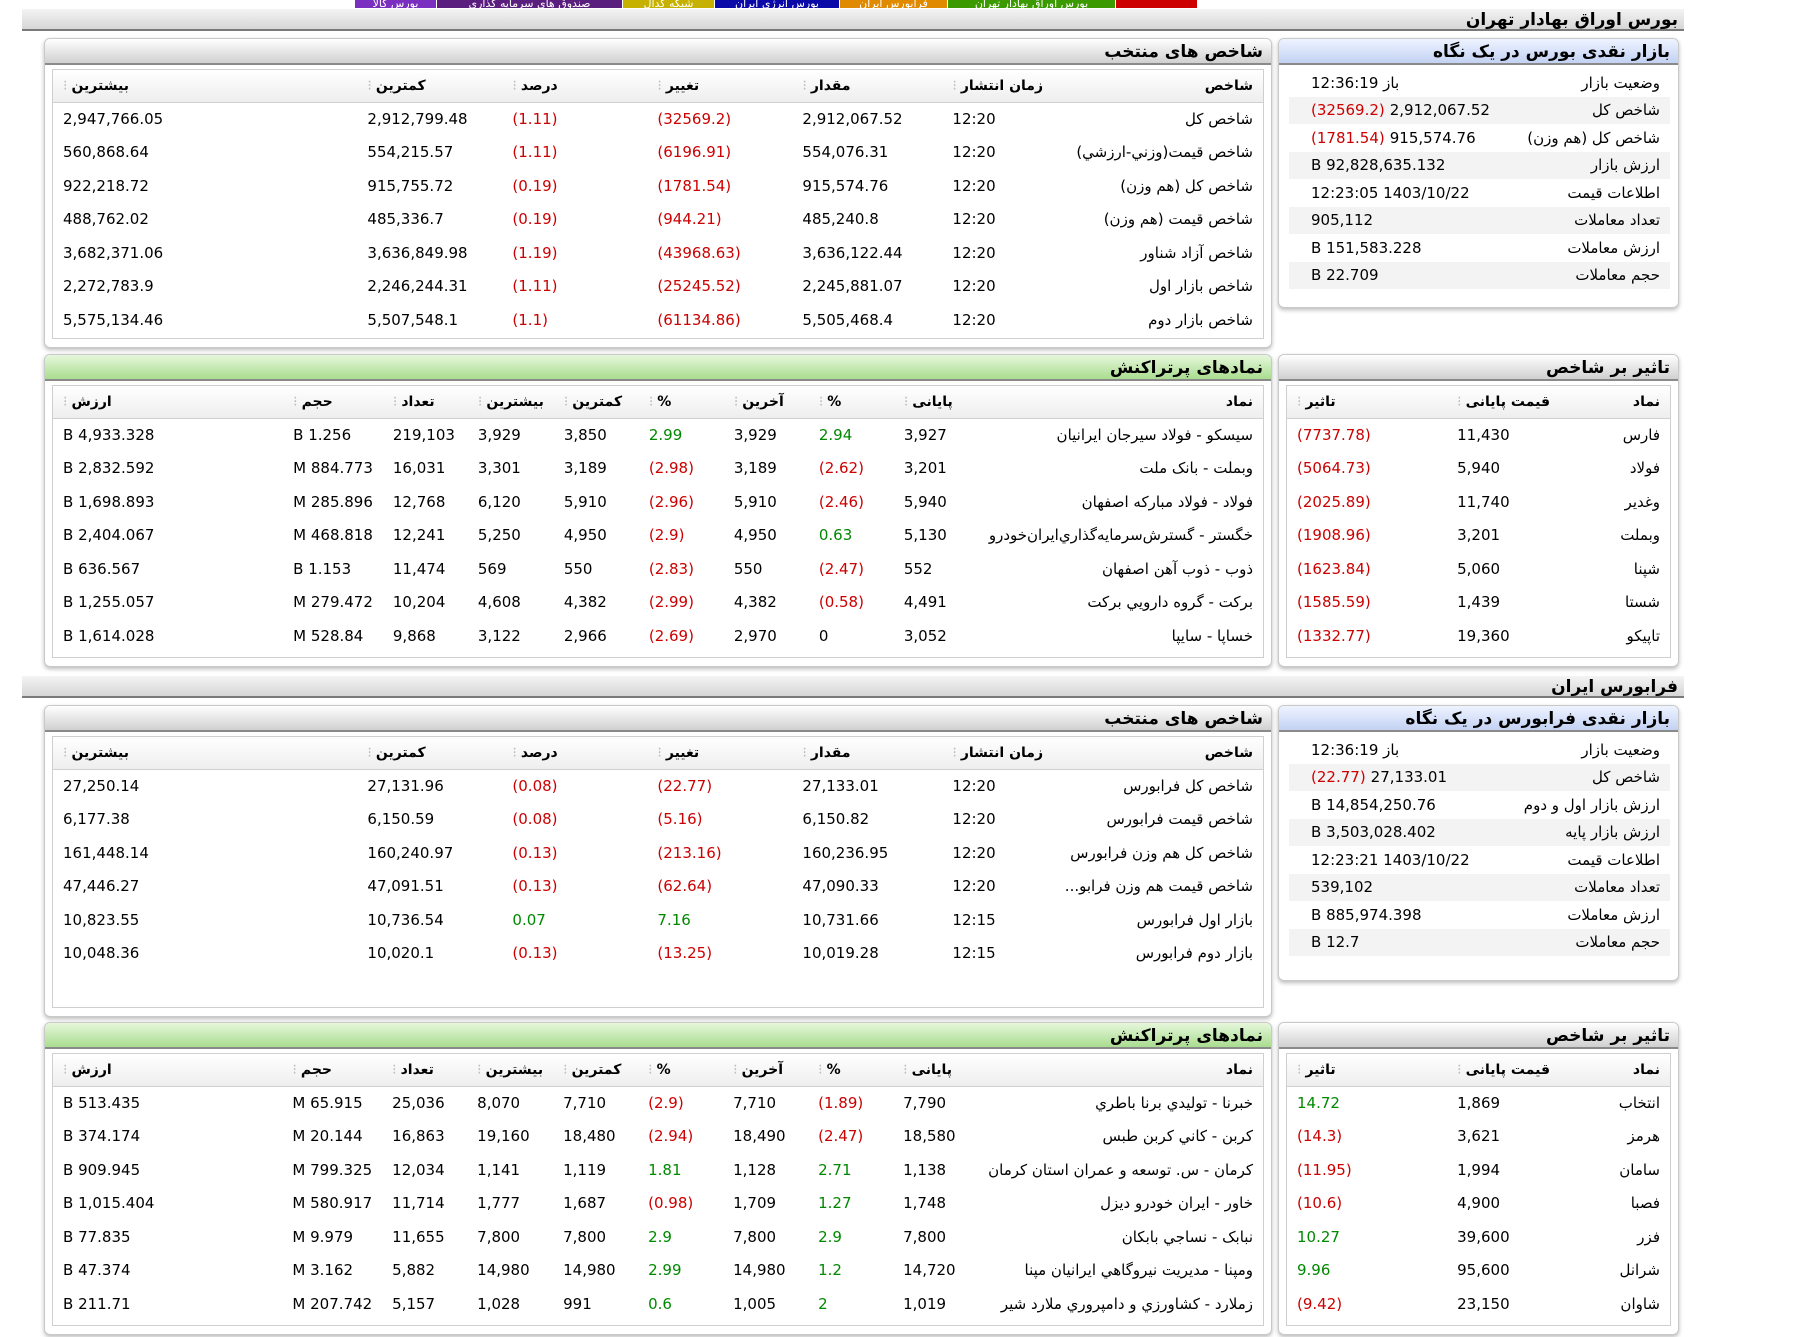 This screenshot has width=1796, height=1337. What do you see at coordinates (1641, 435) in the screenshot?
I see `row-name: فارس` at bounding box center [1641, 435].